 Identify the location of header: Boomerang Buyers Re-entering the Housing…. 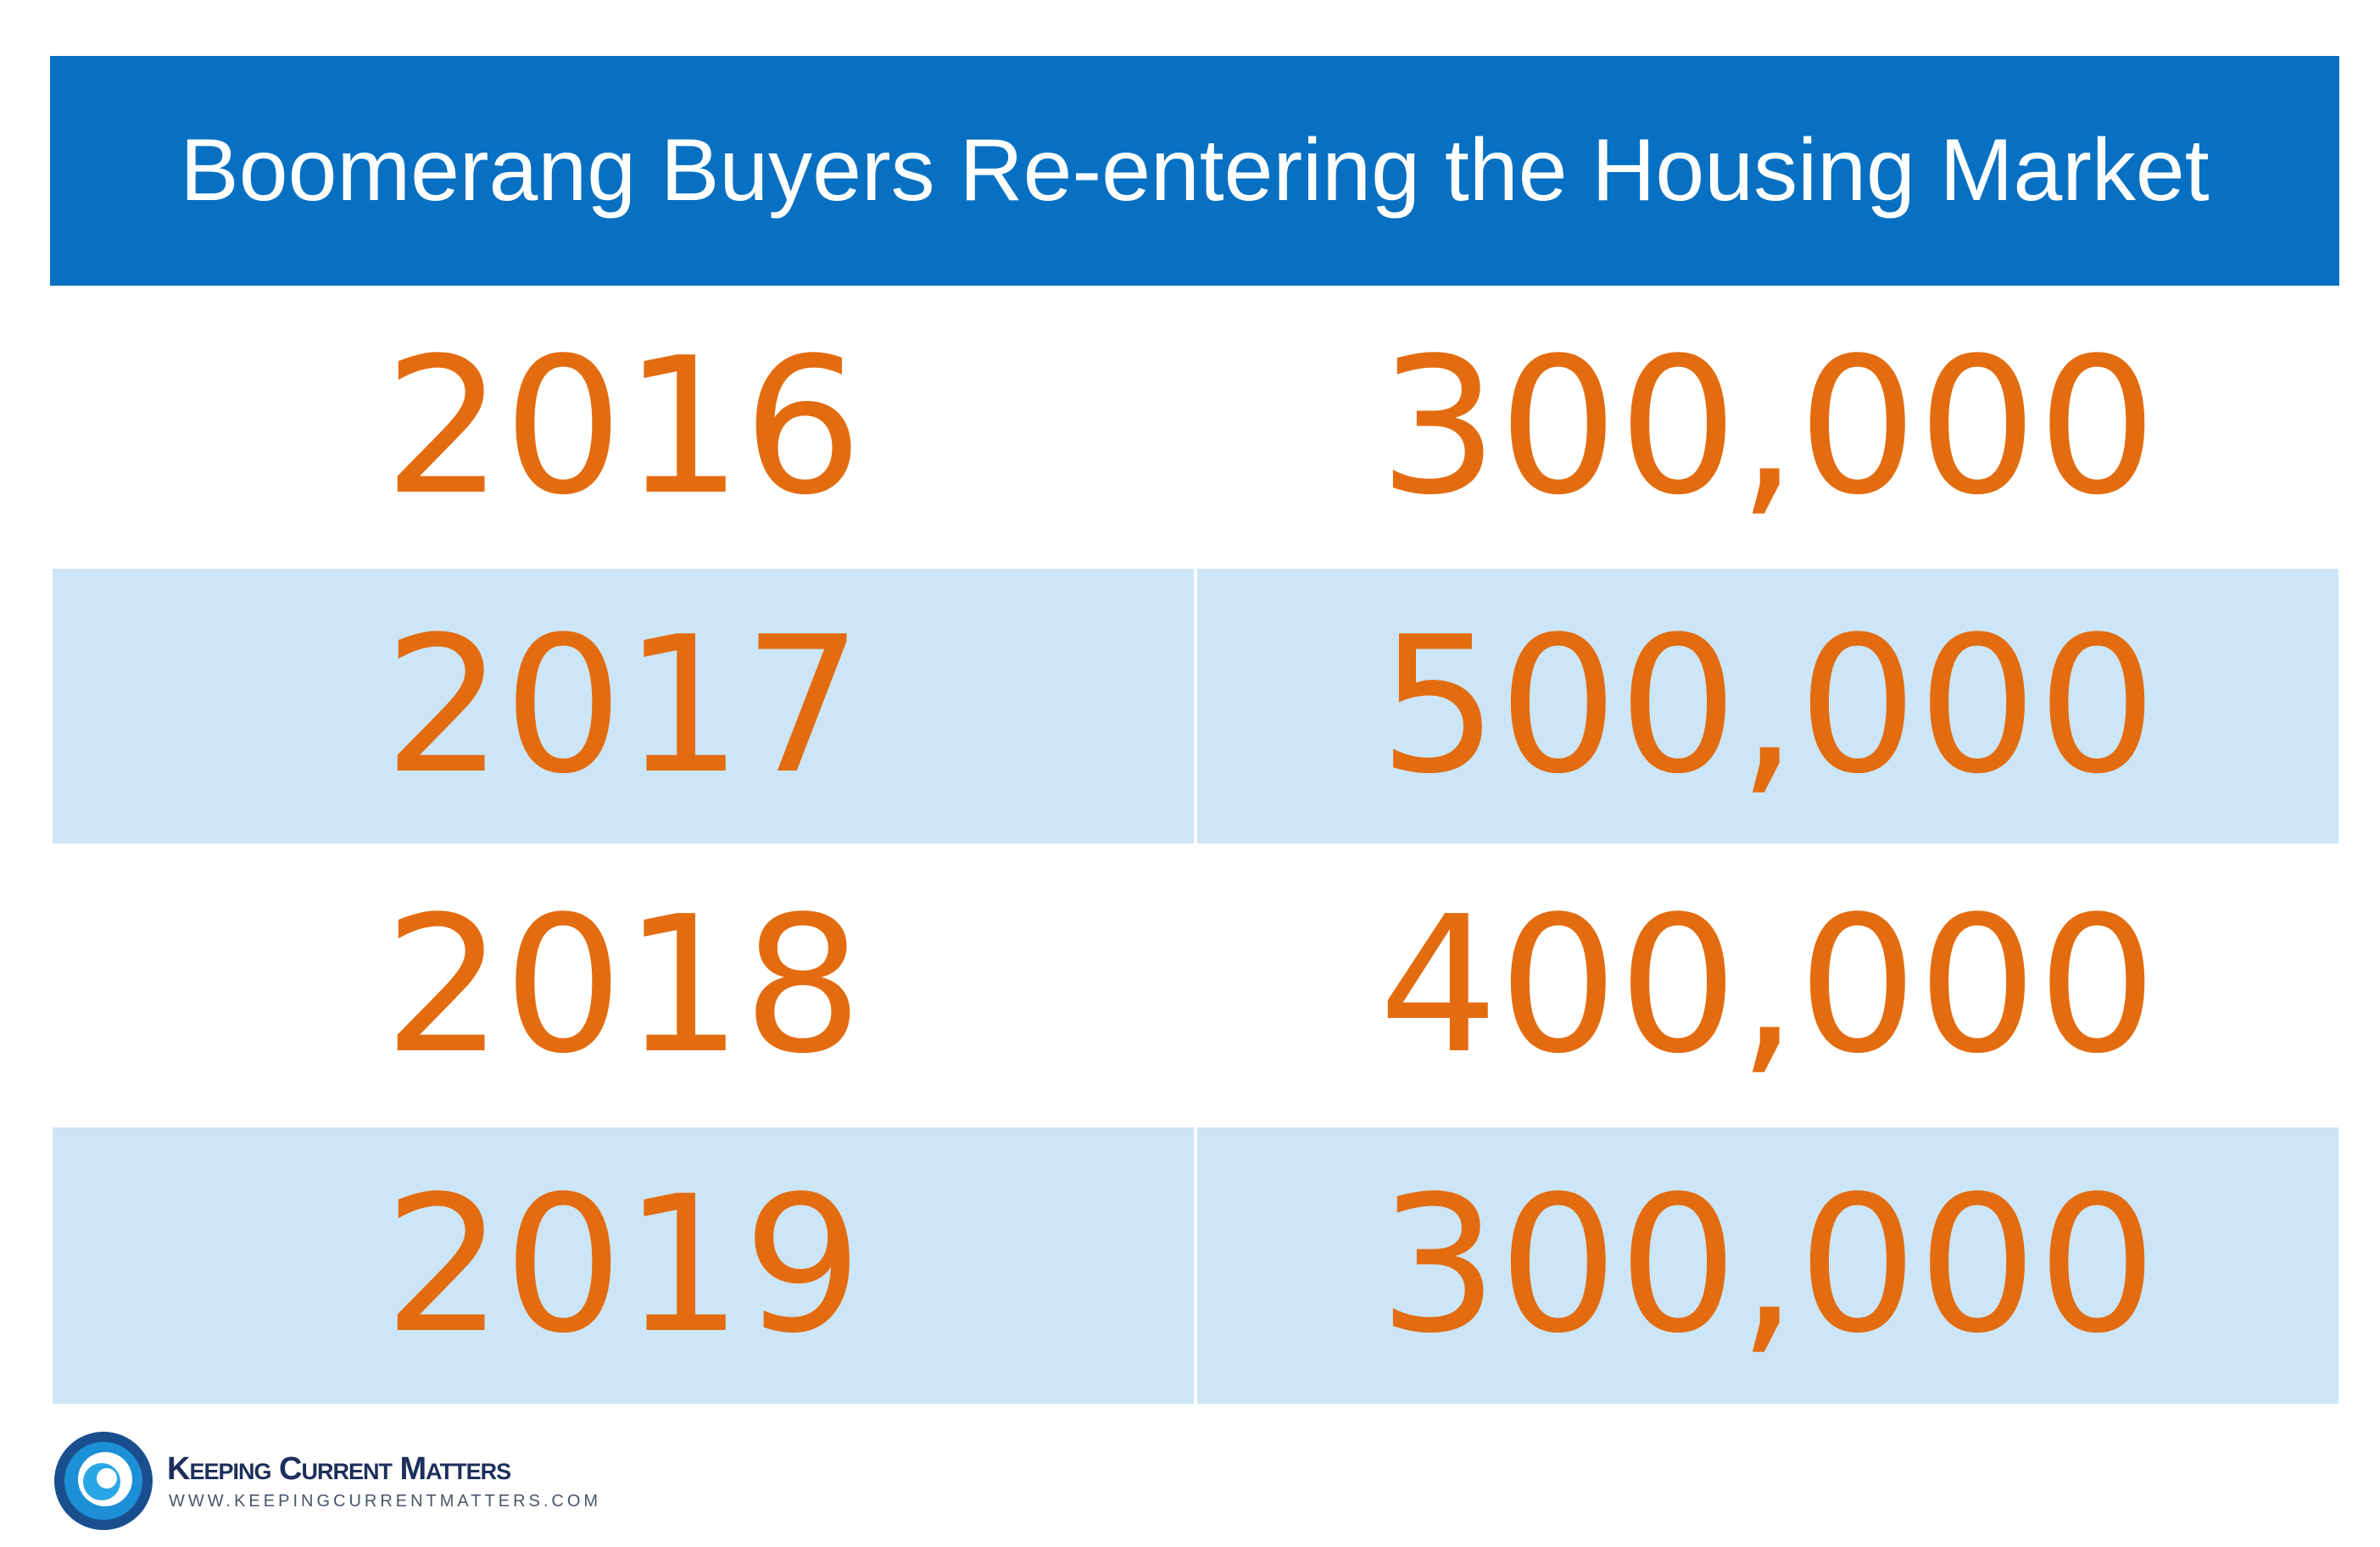
(1194, 171).